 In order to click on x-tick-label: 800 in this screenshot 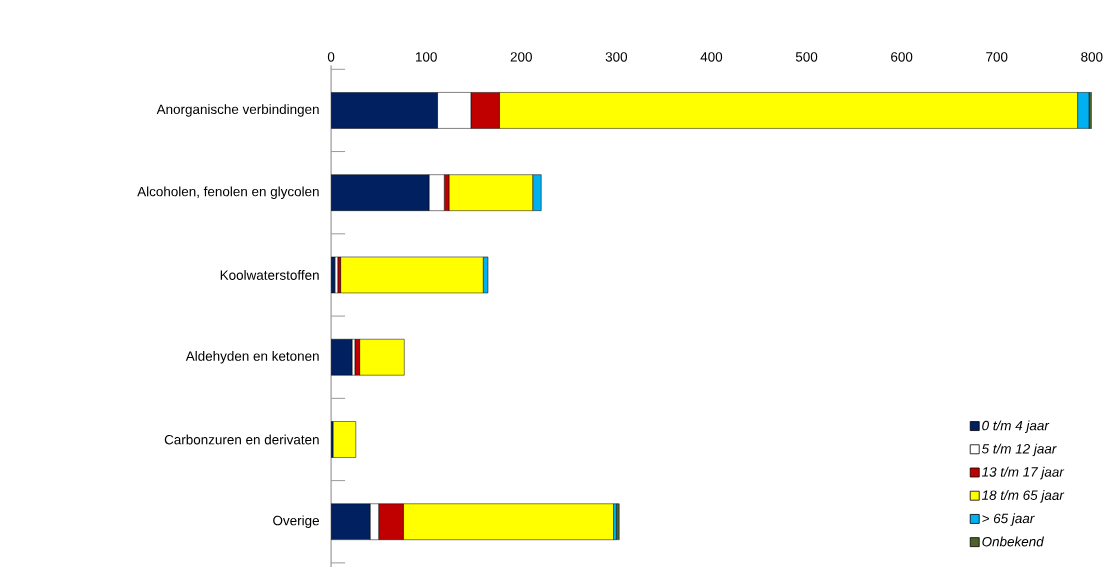, I will do `click(1092, 57)`.